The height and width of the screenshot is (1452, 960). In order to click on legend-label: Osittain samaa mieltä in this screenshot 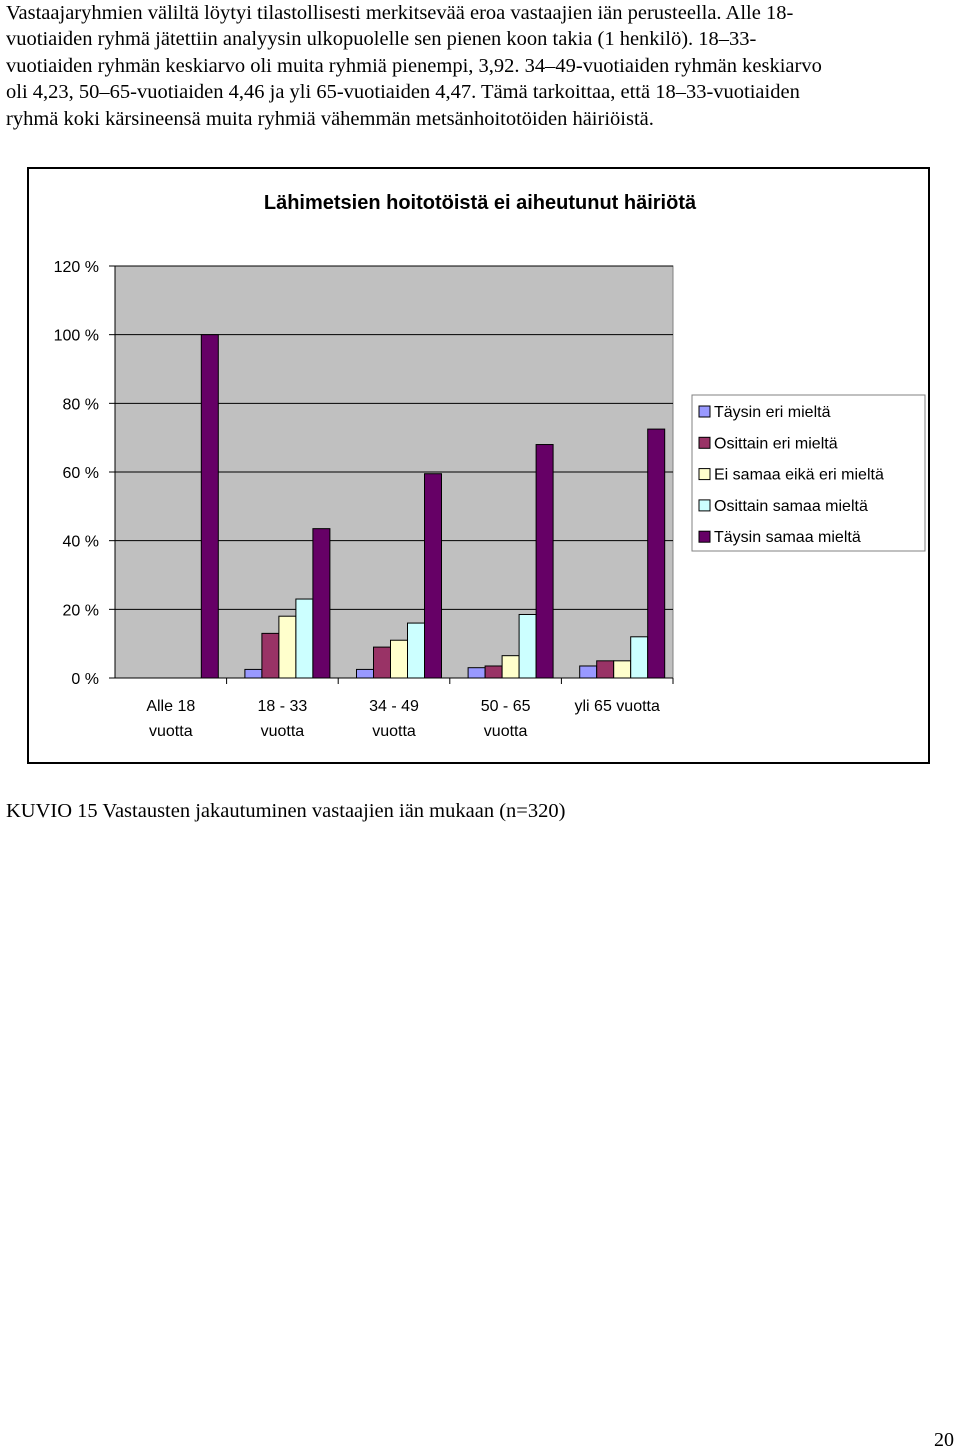, I will do `click(791, 506)`.